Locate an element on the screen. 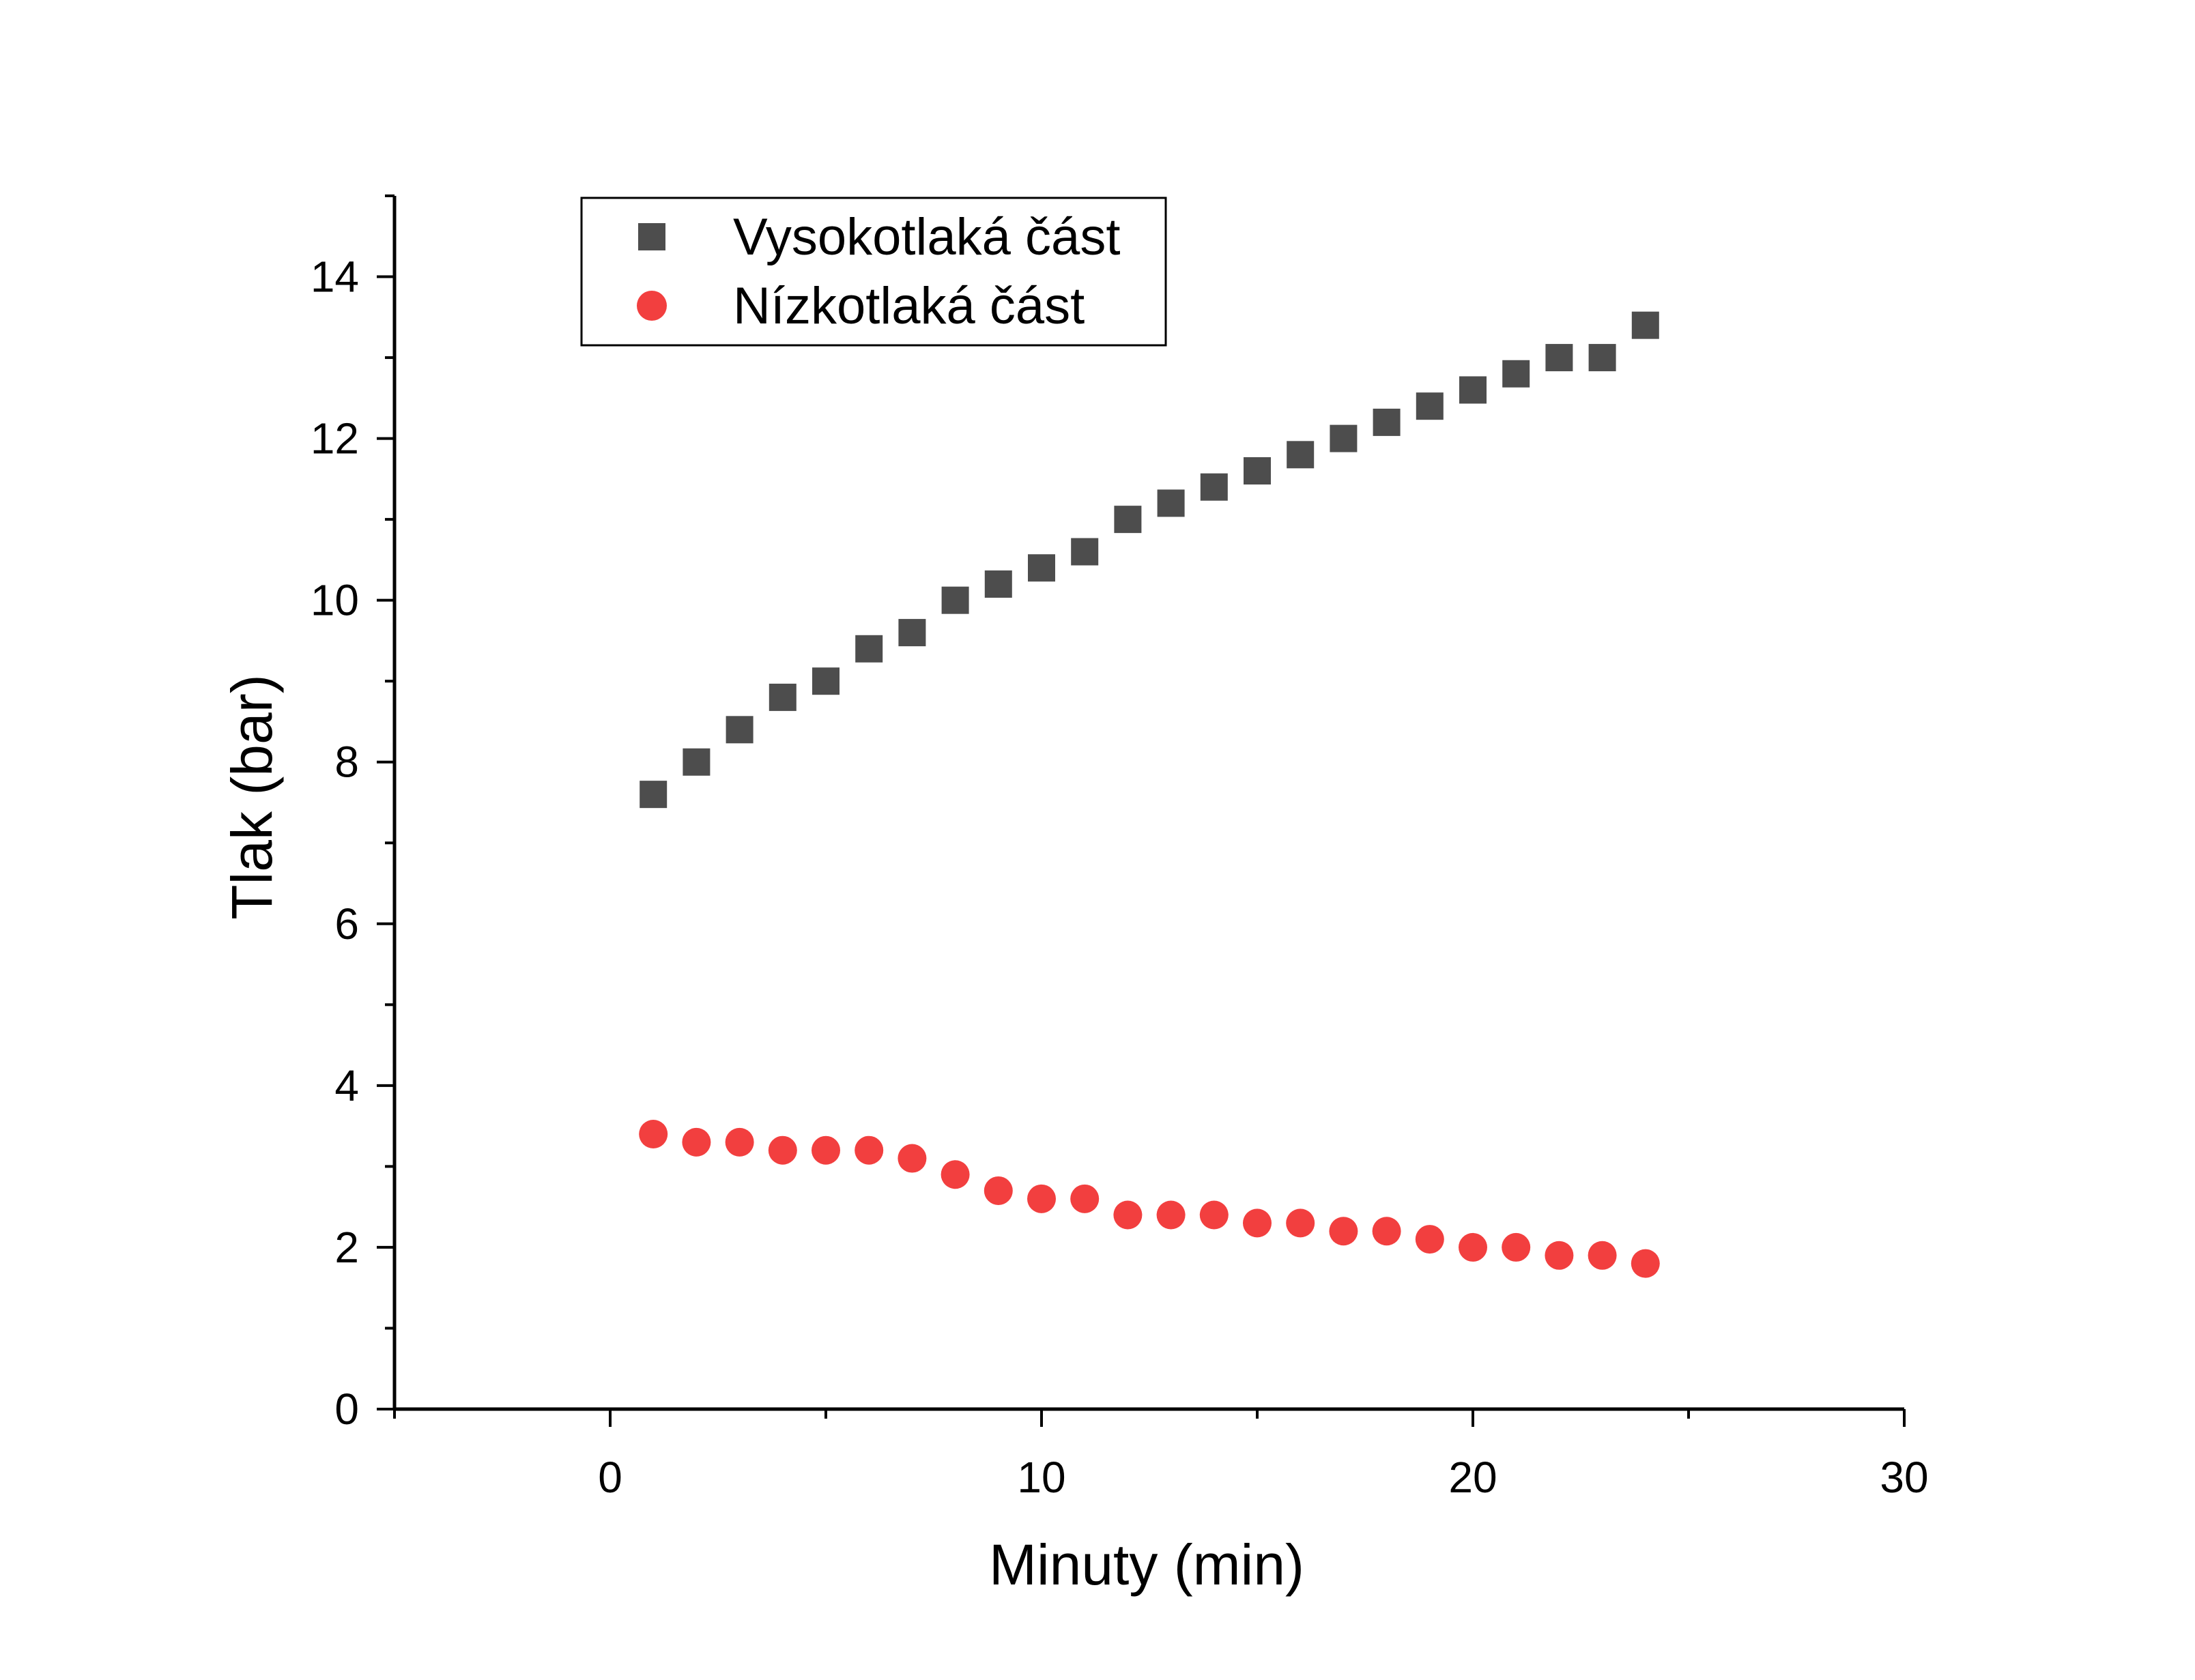 Image resolution: width=2195 pixels, height=1680 pixels. y-tick-label: 0 is located at coordinates (346, 1410).